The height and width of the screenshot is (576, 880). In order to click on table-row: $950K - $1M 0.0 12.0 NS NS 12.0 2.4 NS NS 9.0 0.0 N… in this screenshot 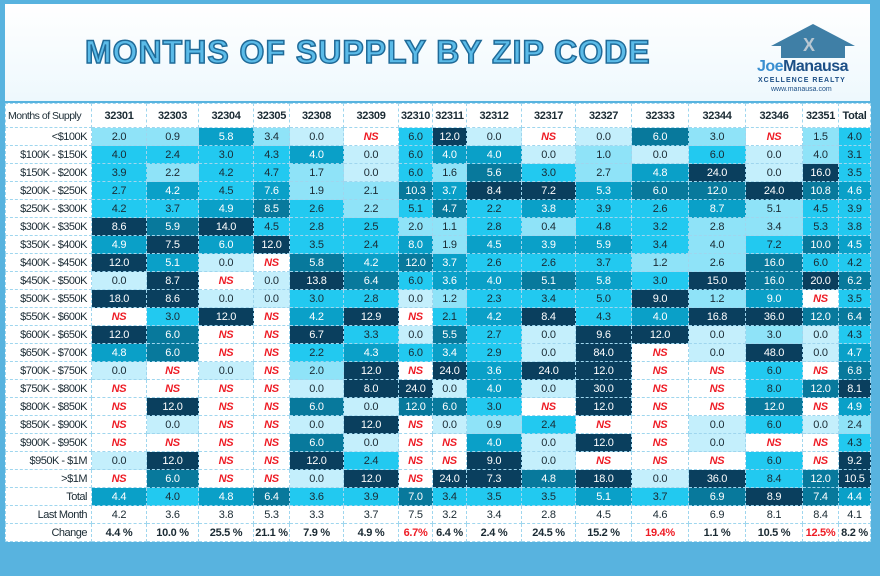, I will do `click(438, 460)`.